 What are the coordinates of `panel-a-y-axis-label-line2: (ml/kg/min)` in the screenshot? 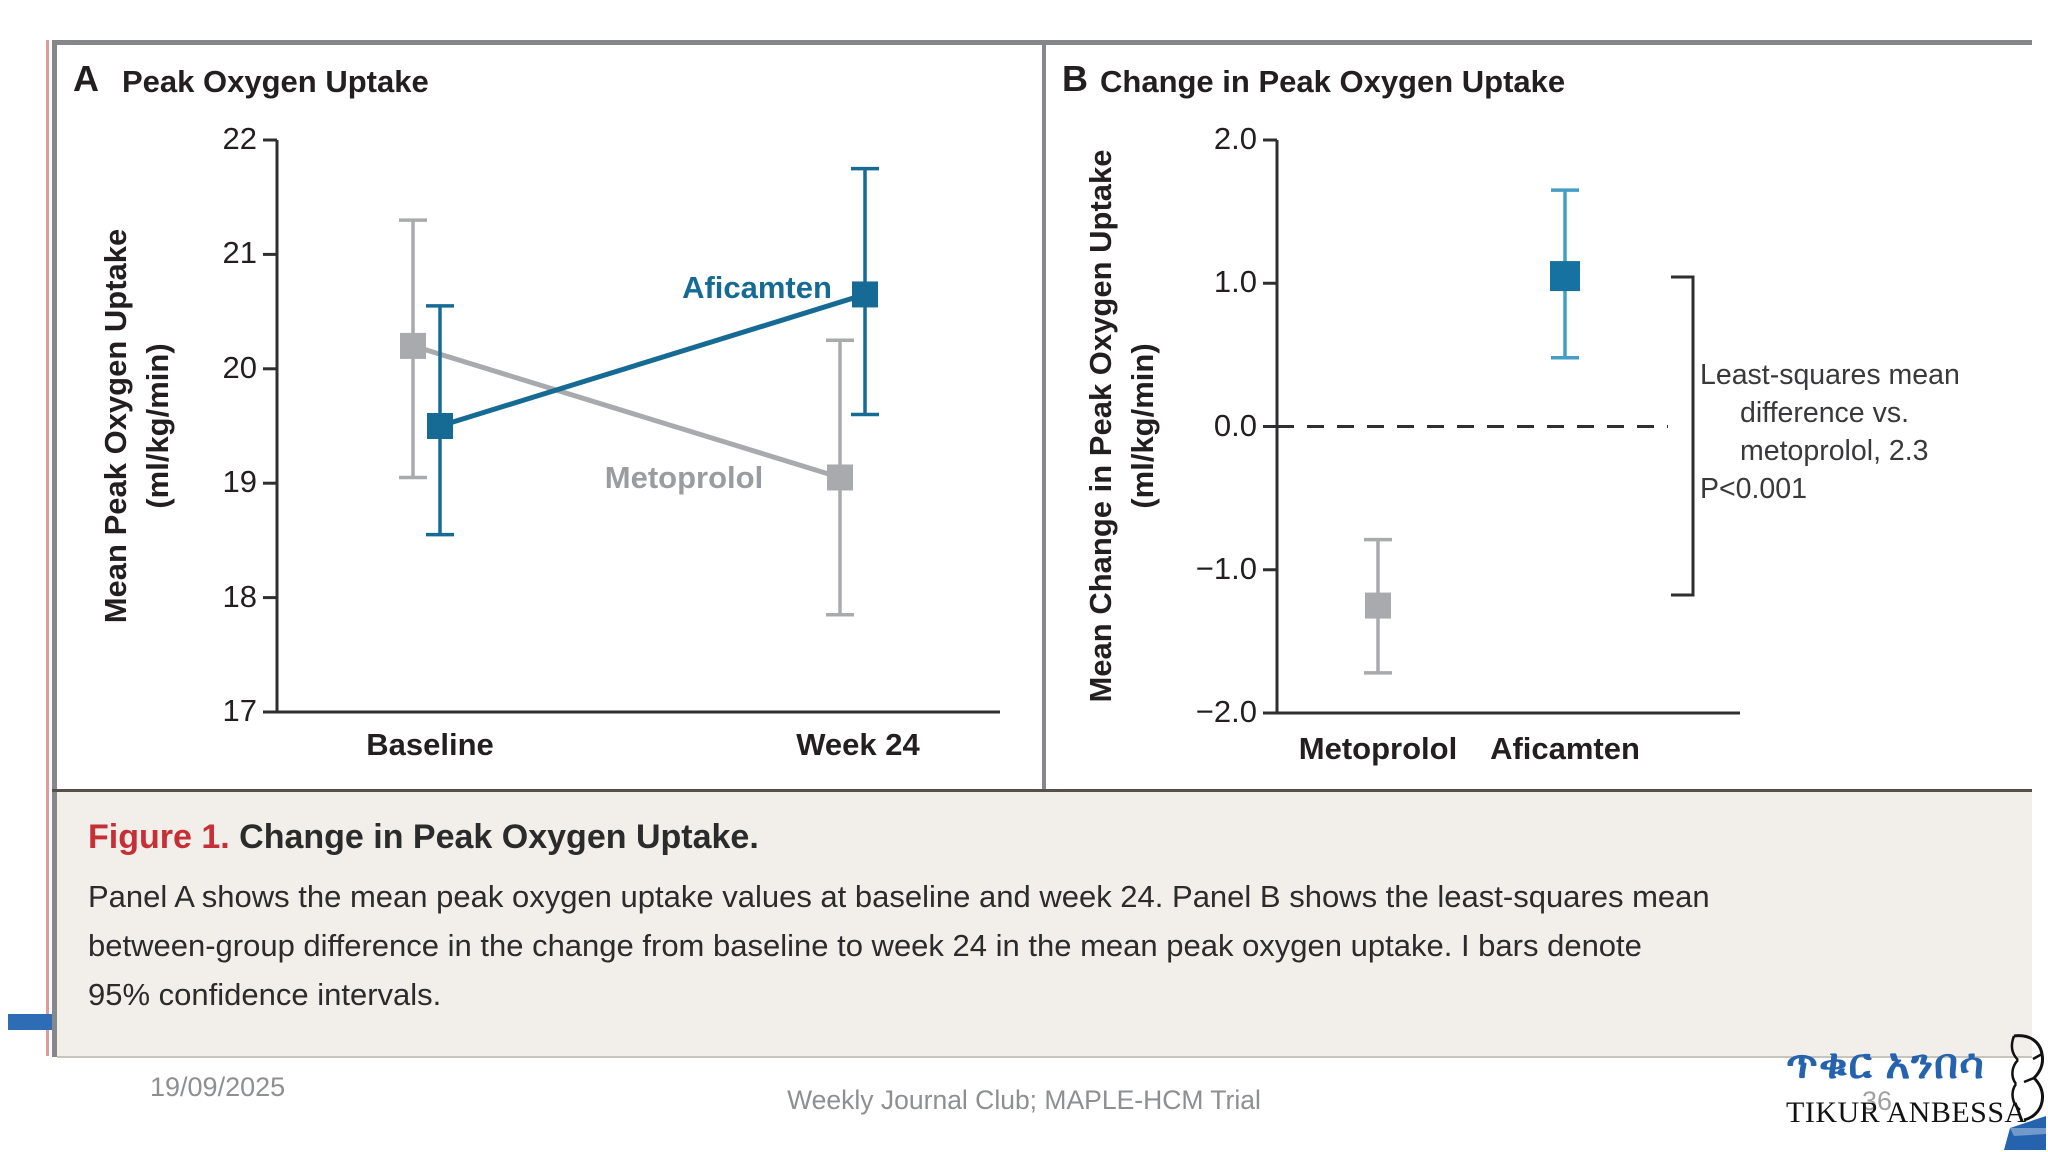 It's located at (157, 426).